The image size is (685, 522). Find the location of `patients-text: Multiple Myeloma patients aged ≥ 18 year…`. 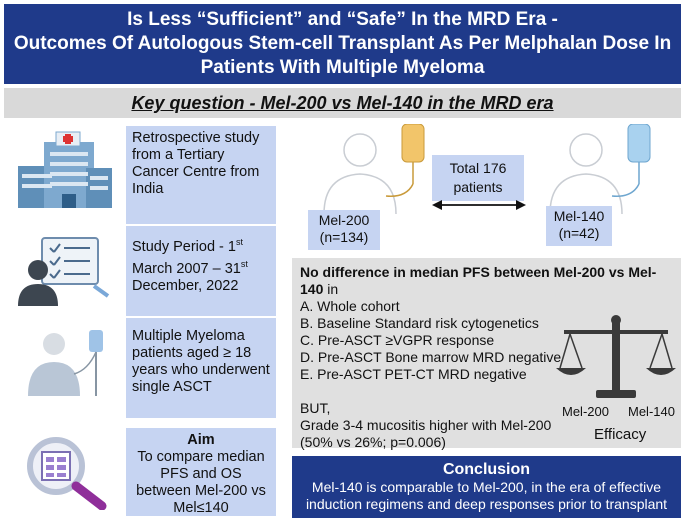

patients-text: Multiple Myeloma patients aged ≥ 18 year… is located at coordinates (201, 361).